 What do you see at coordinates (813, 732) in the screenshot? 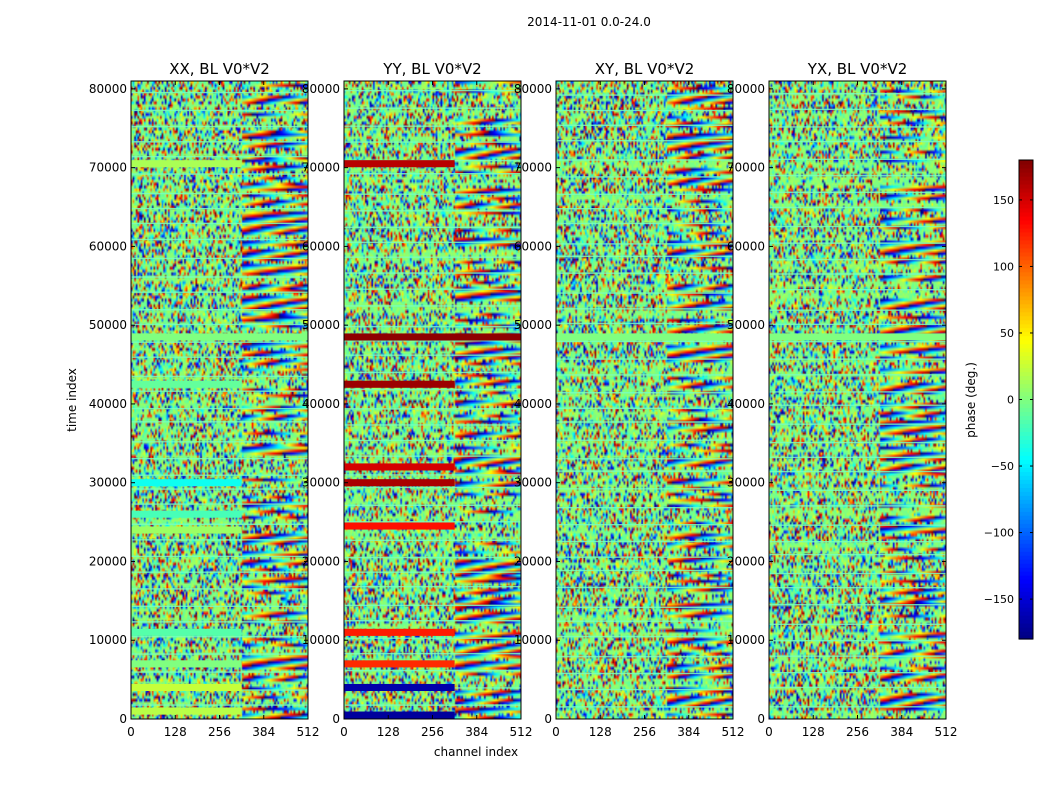
I see `x-tick-label: 128` at bounding box center [813, 732].